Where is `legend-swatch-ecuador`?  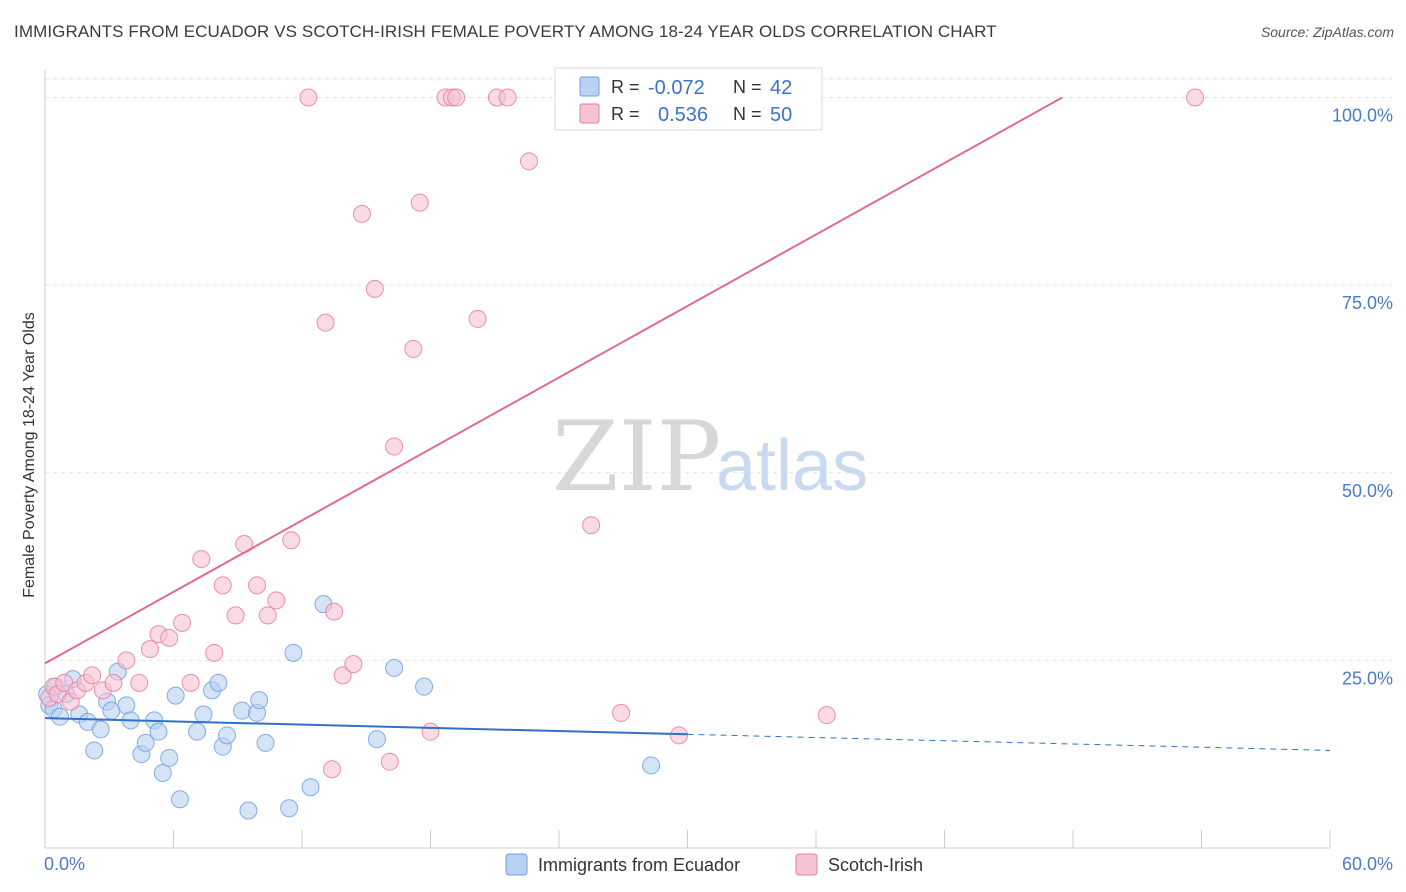
legend-swatch-ecuador is located at coordinates (516, 864).